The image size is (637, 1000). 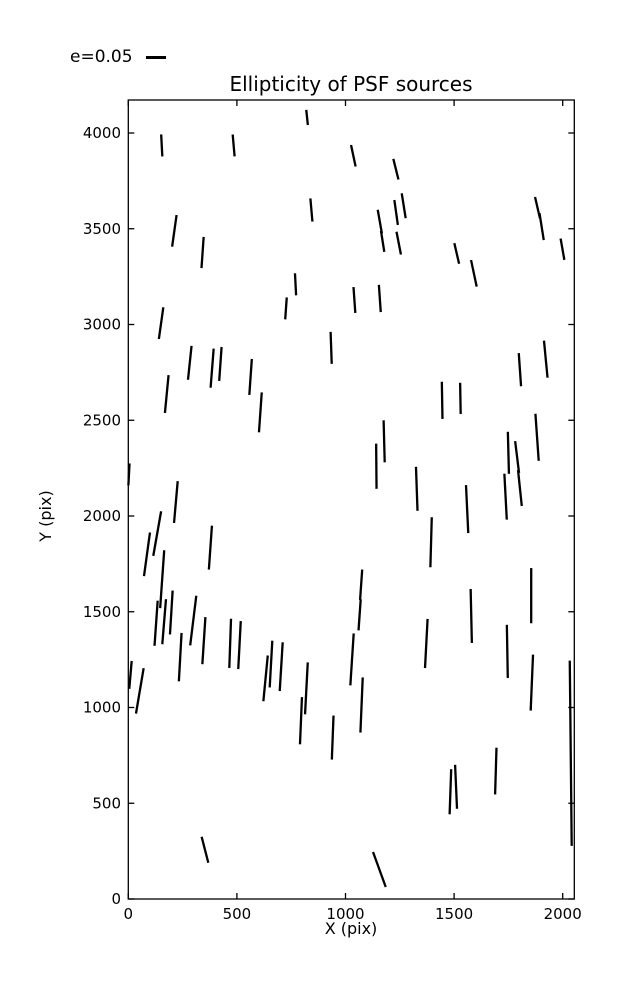 I want to click on y-tick-label: 3500, so click(x=102, y=229).